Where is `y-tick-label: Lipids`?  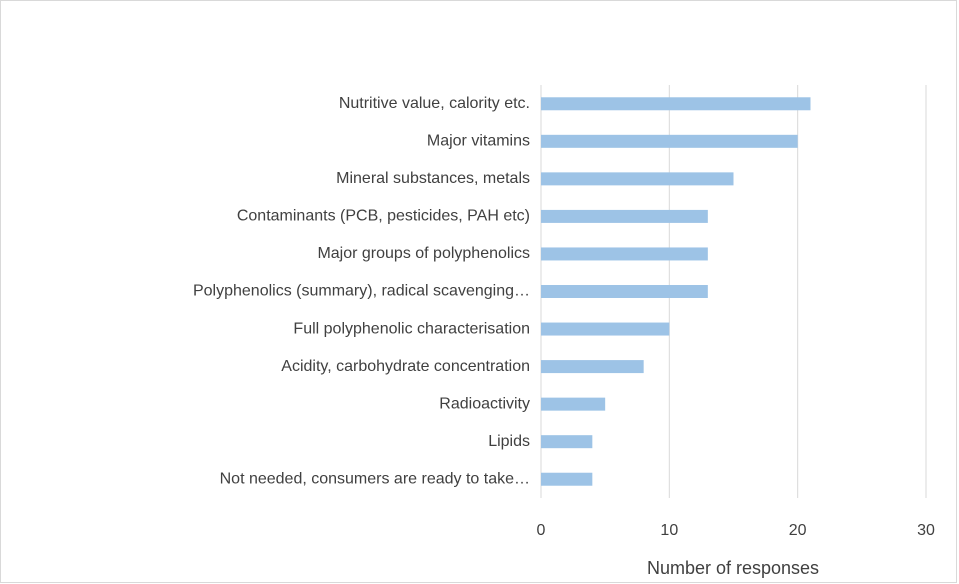
y-tick-label: Lipids is located at coordinates (509, 441).